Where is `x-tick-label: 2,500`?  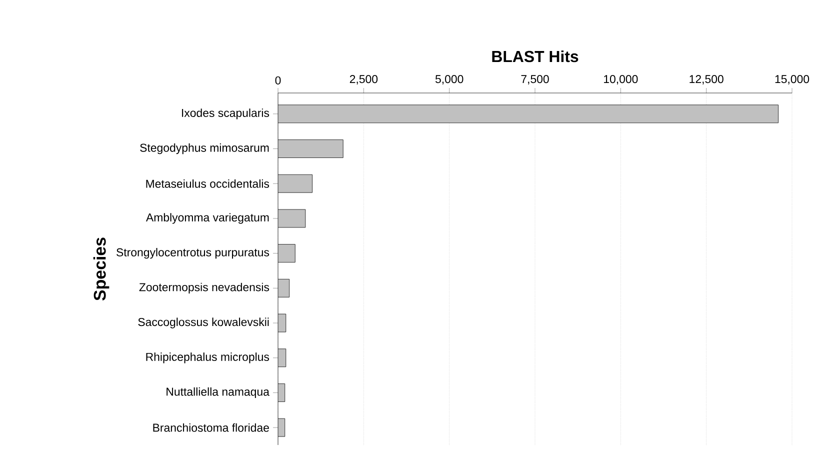 x-tick-label: 2,500 is located at coordinates (364, 79).